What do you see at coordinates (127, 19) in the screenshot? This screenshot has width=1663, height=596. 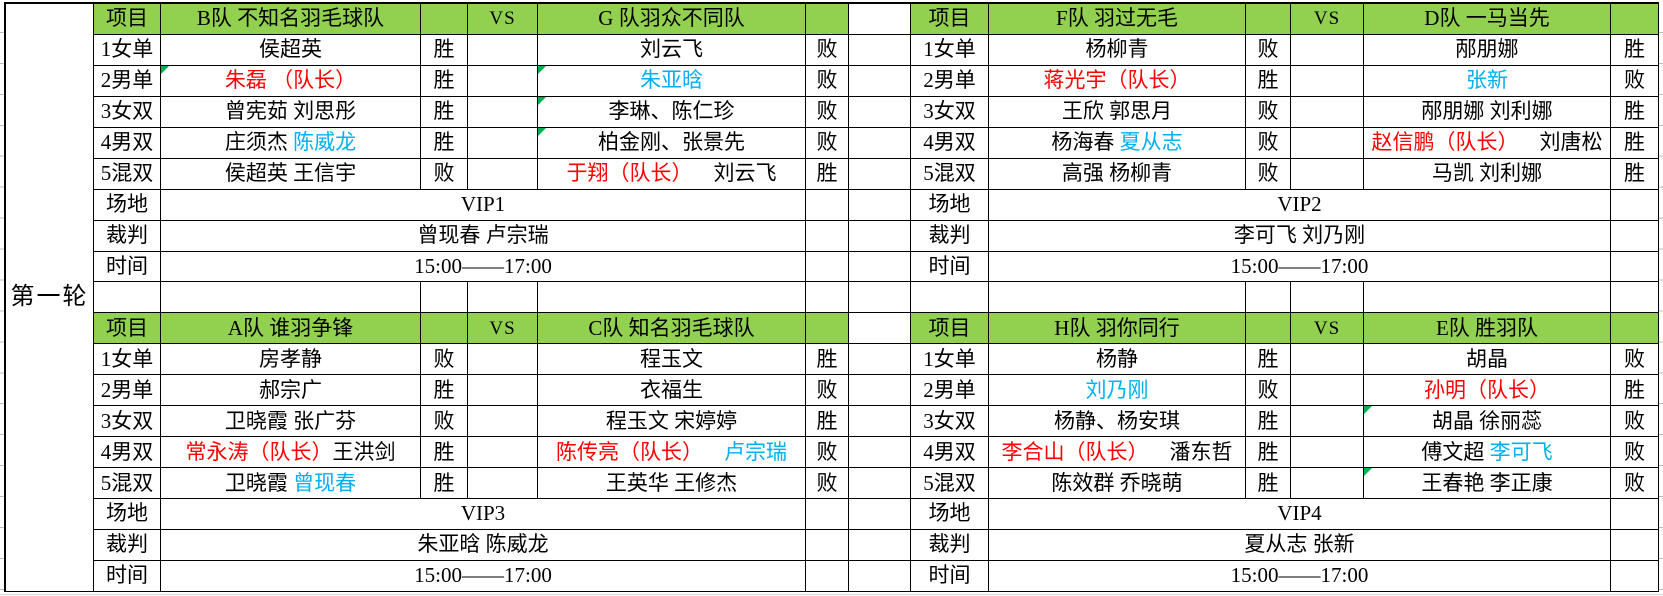 I see `event-header-cell: 项目` at bounding box center [127, 19].